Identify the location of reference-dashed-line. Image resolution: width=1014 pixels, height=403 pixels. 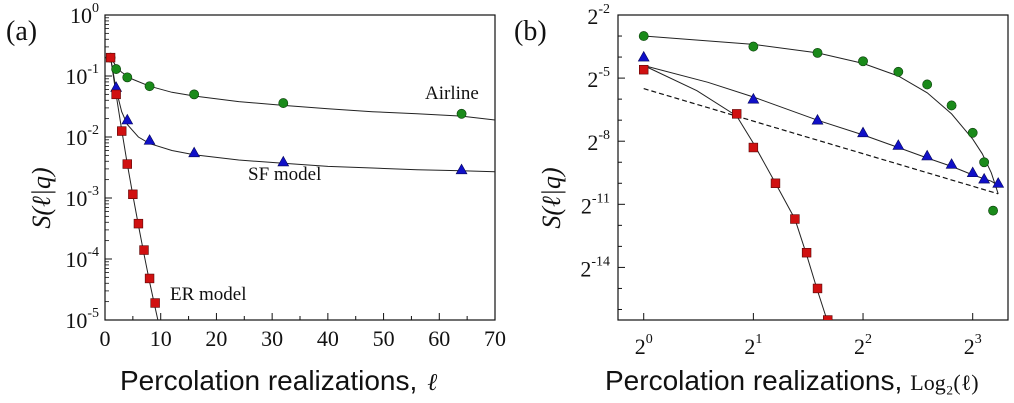
(821, 141).